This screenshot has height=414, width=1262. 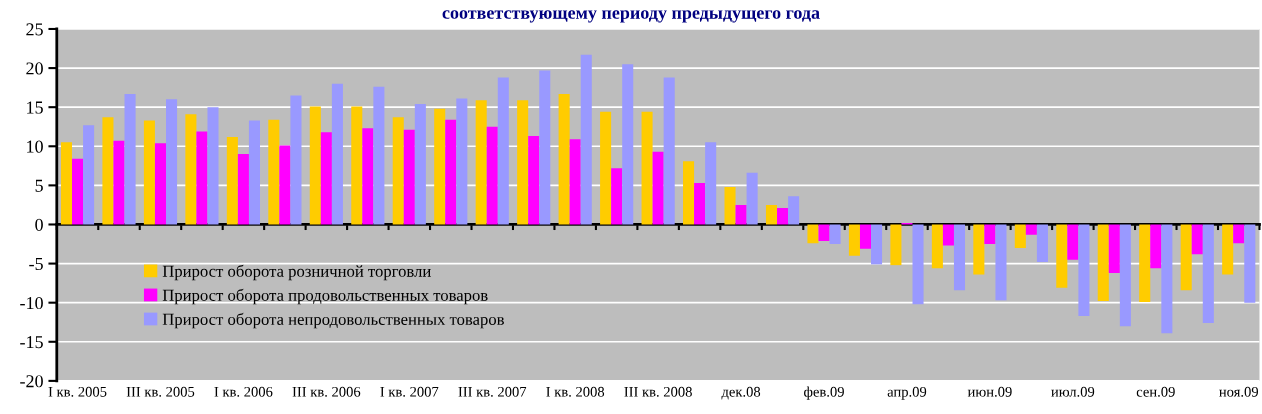 What do you see at coordinates (39, 185) in the screenshot?
I see `y-tick-label: 5` at bounding box center [39, 185].